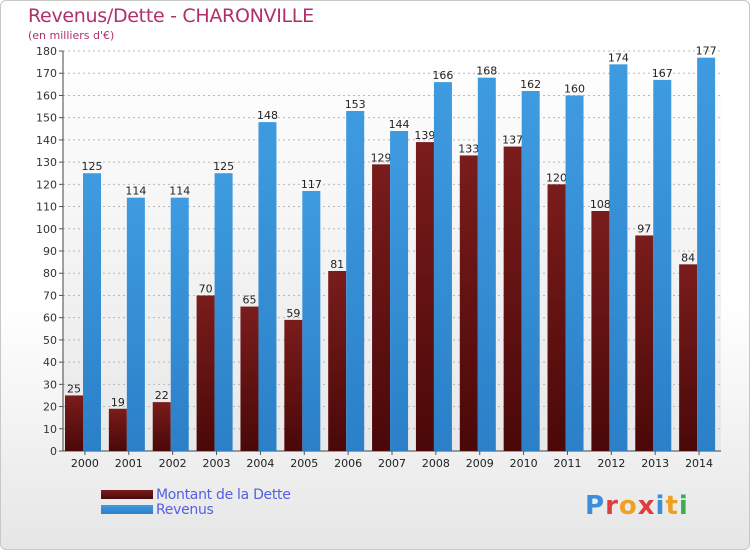 This screenshot has height=550, width=750. What do you see at coordinates (46, 95) in the screenshot?
I see `y-tick-label: 160` at bounding box center [46, 95].